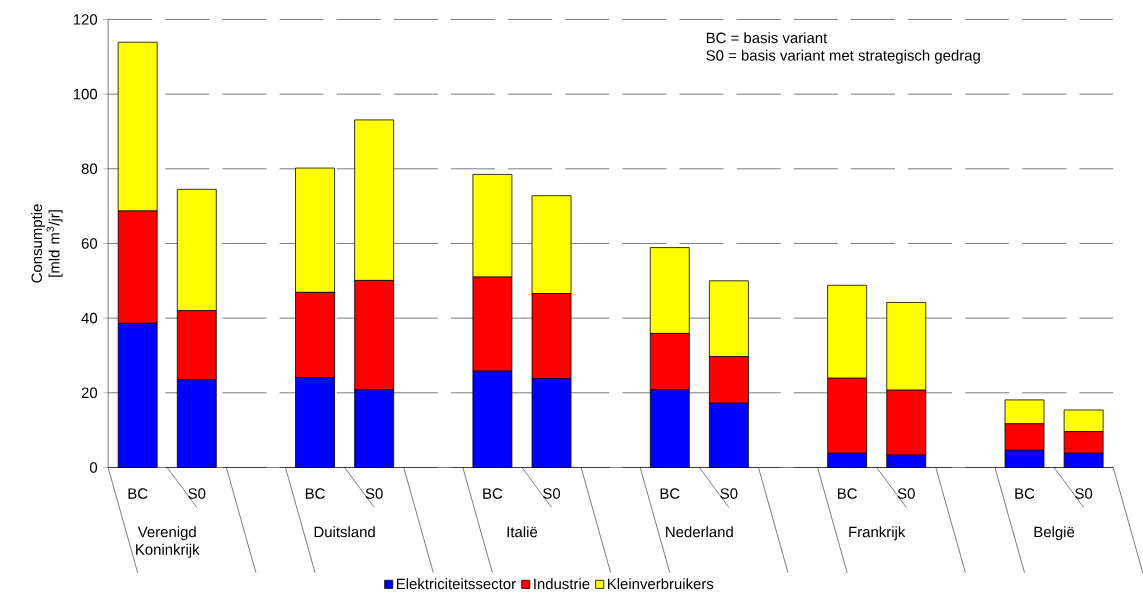 The image size is (1143, 605). I want to click on legend-label: Industrie, so click(562, 584).